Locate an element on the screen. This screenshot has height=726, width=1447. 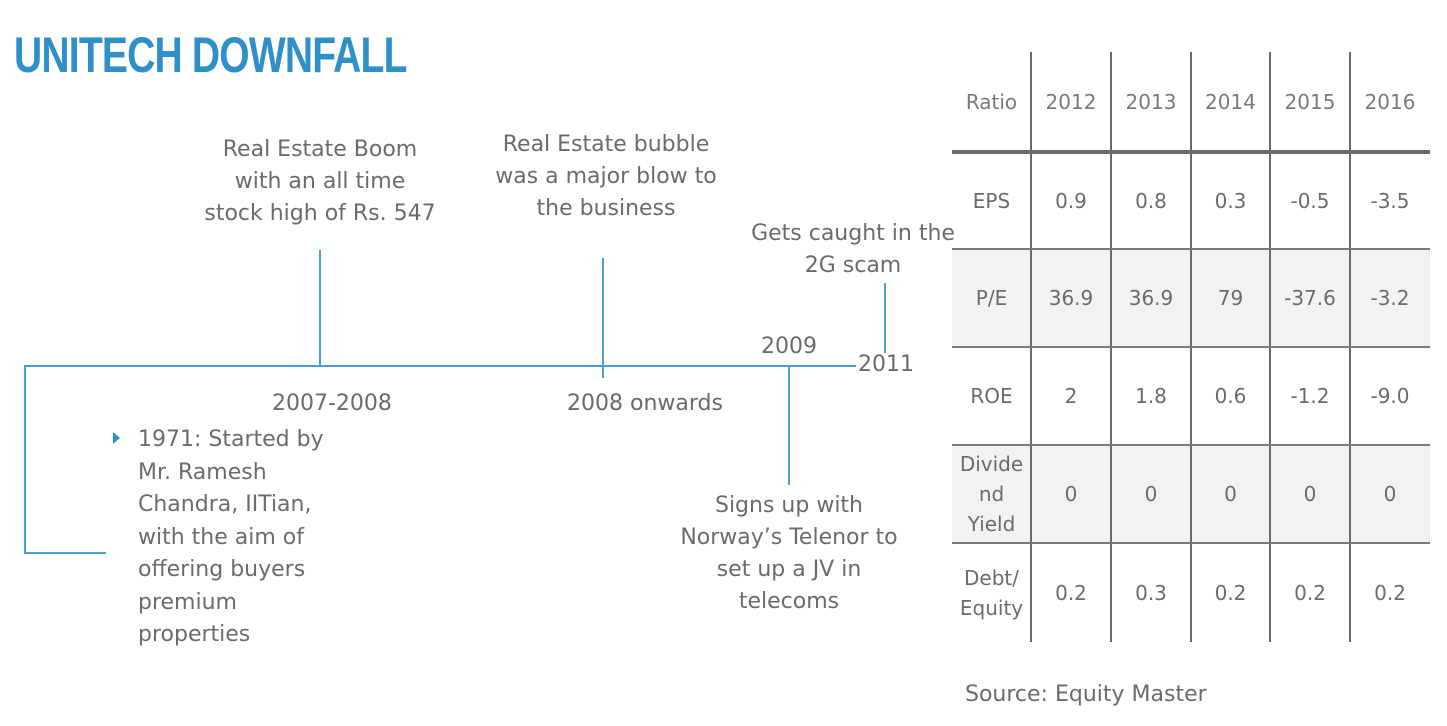
table-cell: -0.5 is located at coordinates (1310, 200).